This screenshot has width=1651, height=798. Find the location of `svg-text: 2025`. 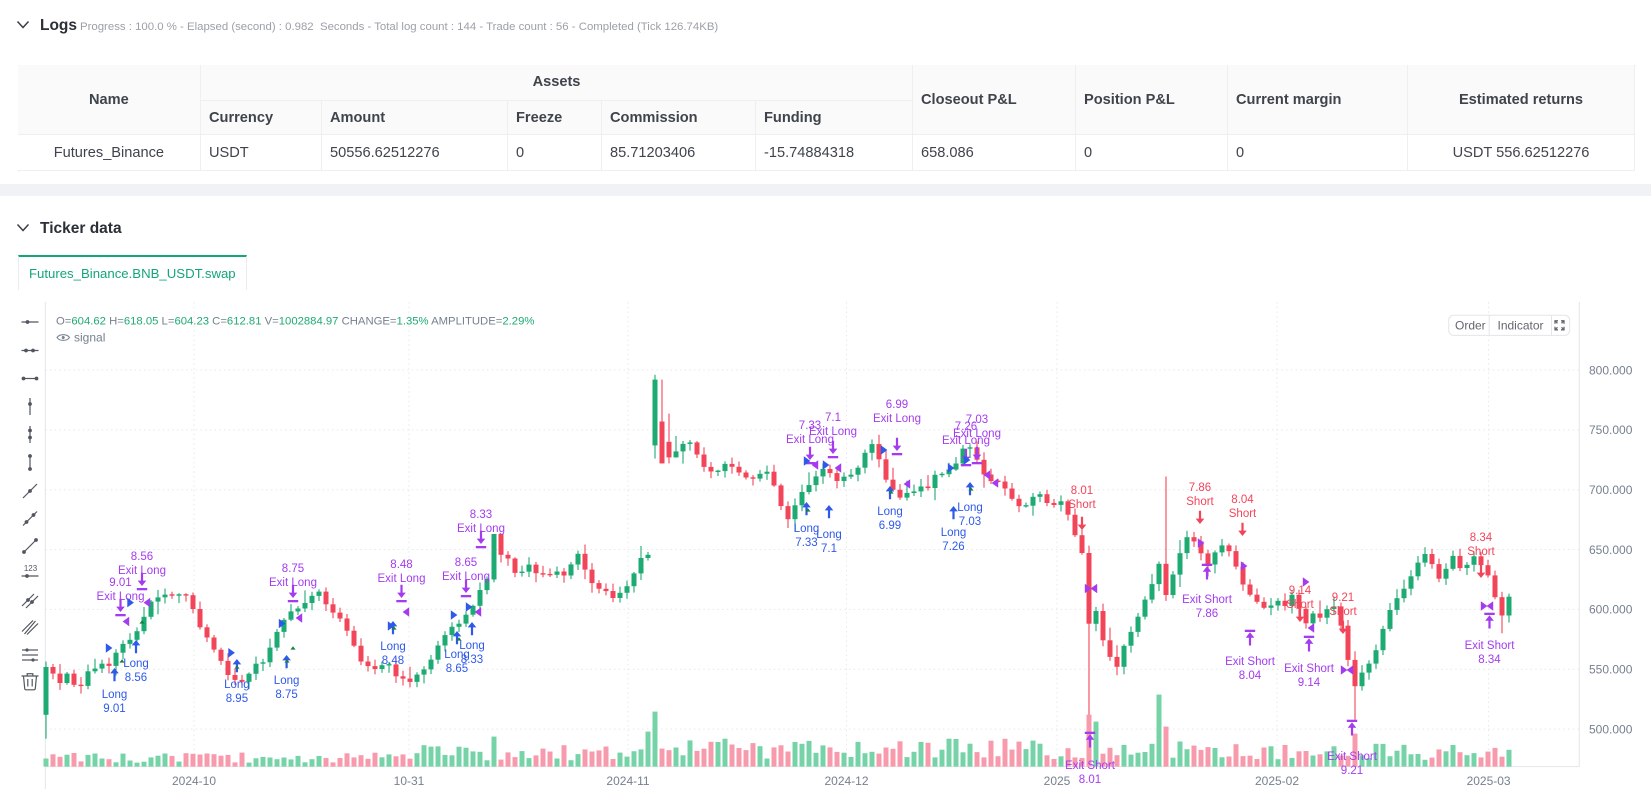

svg-text: 2025 is located at coordinates (1057, 781).